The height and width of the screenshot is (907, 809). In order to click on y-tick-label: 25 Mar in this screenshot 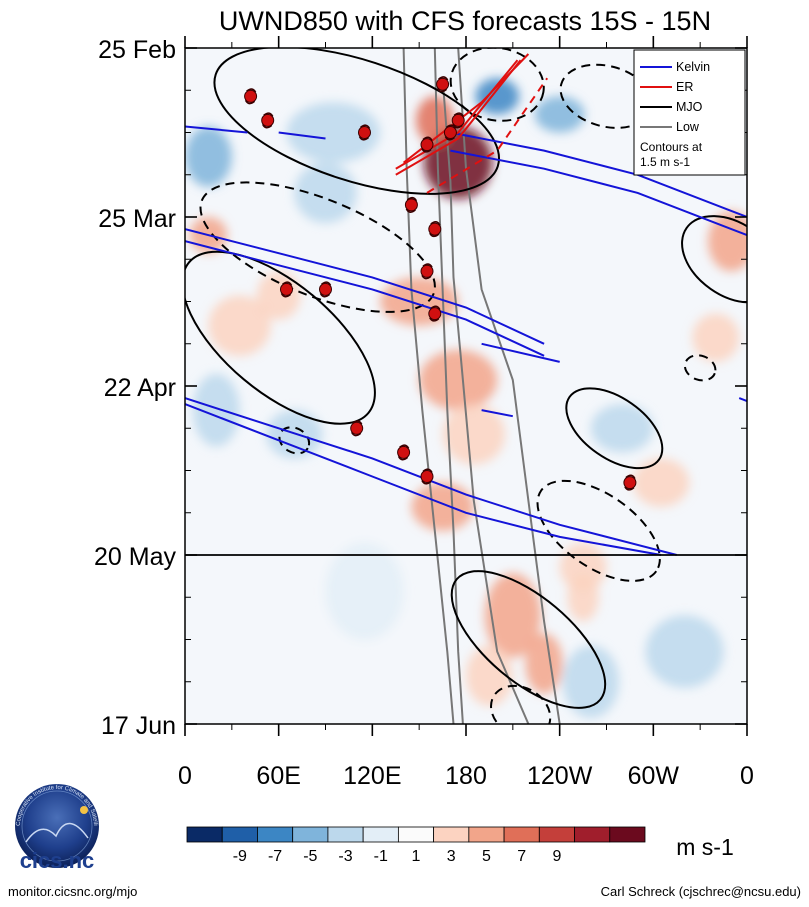, I will do `click(137, 219)`.